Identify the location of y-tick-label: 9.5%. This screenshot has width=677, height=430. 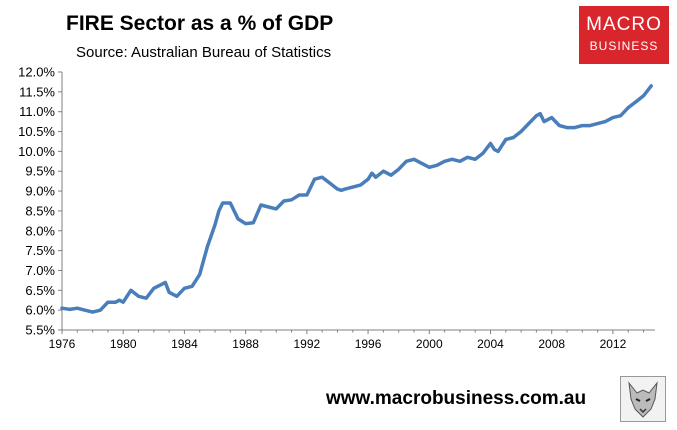
(40, 171).